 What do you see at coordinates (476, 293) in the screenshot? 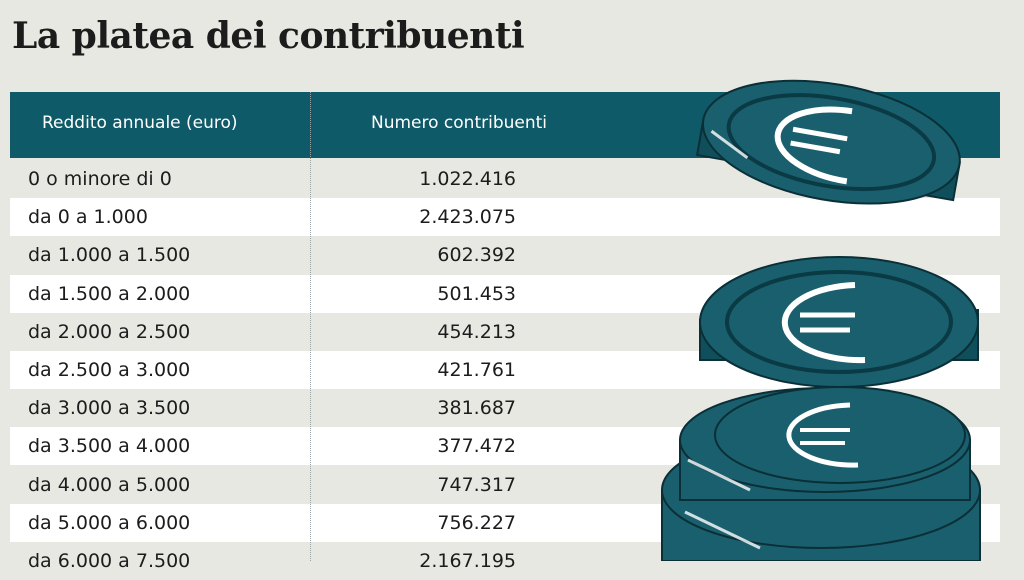
I see `taxpayer-count-cell: 501.453` at bounding box center [476, 293].